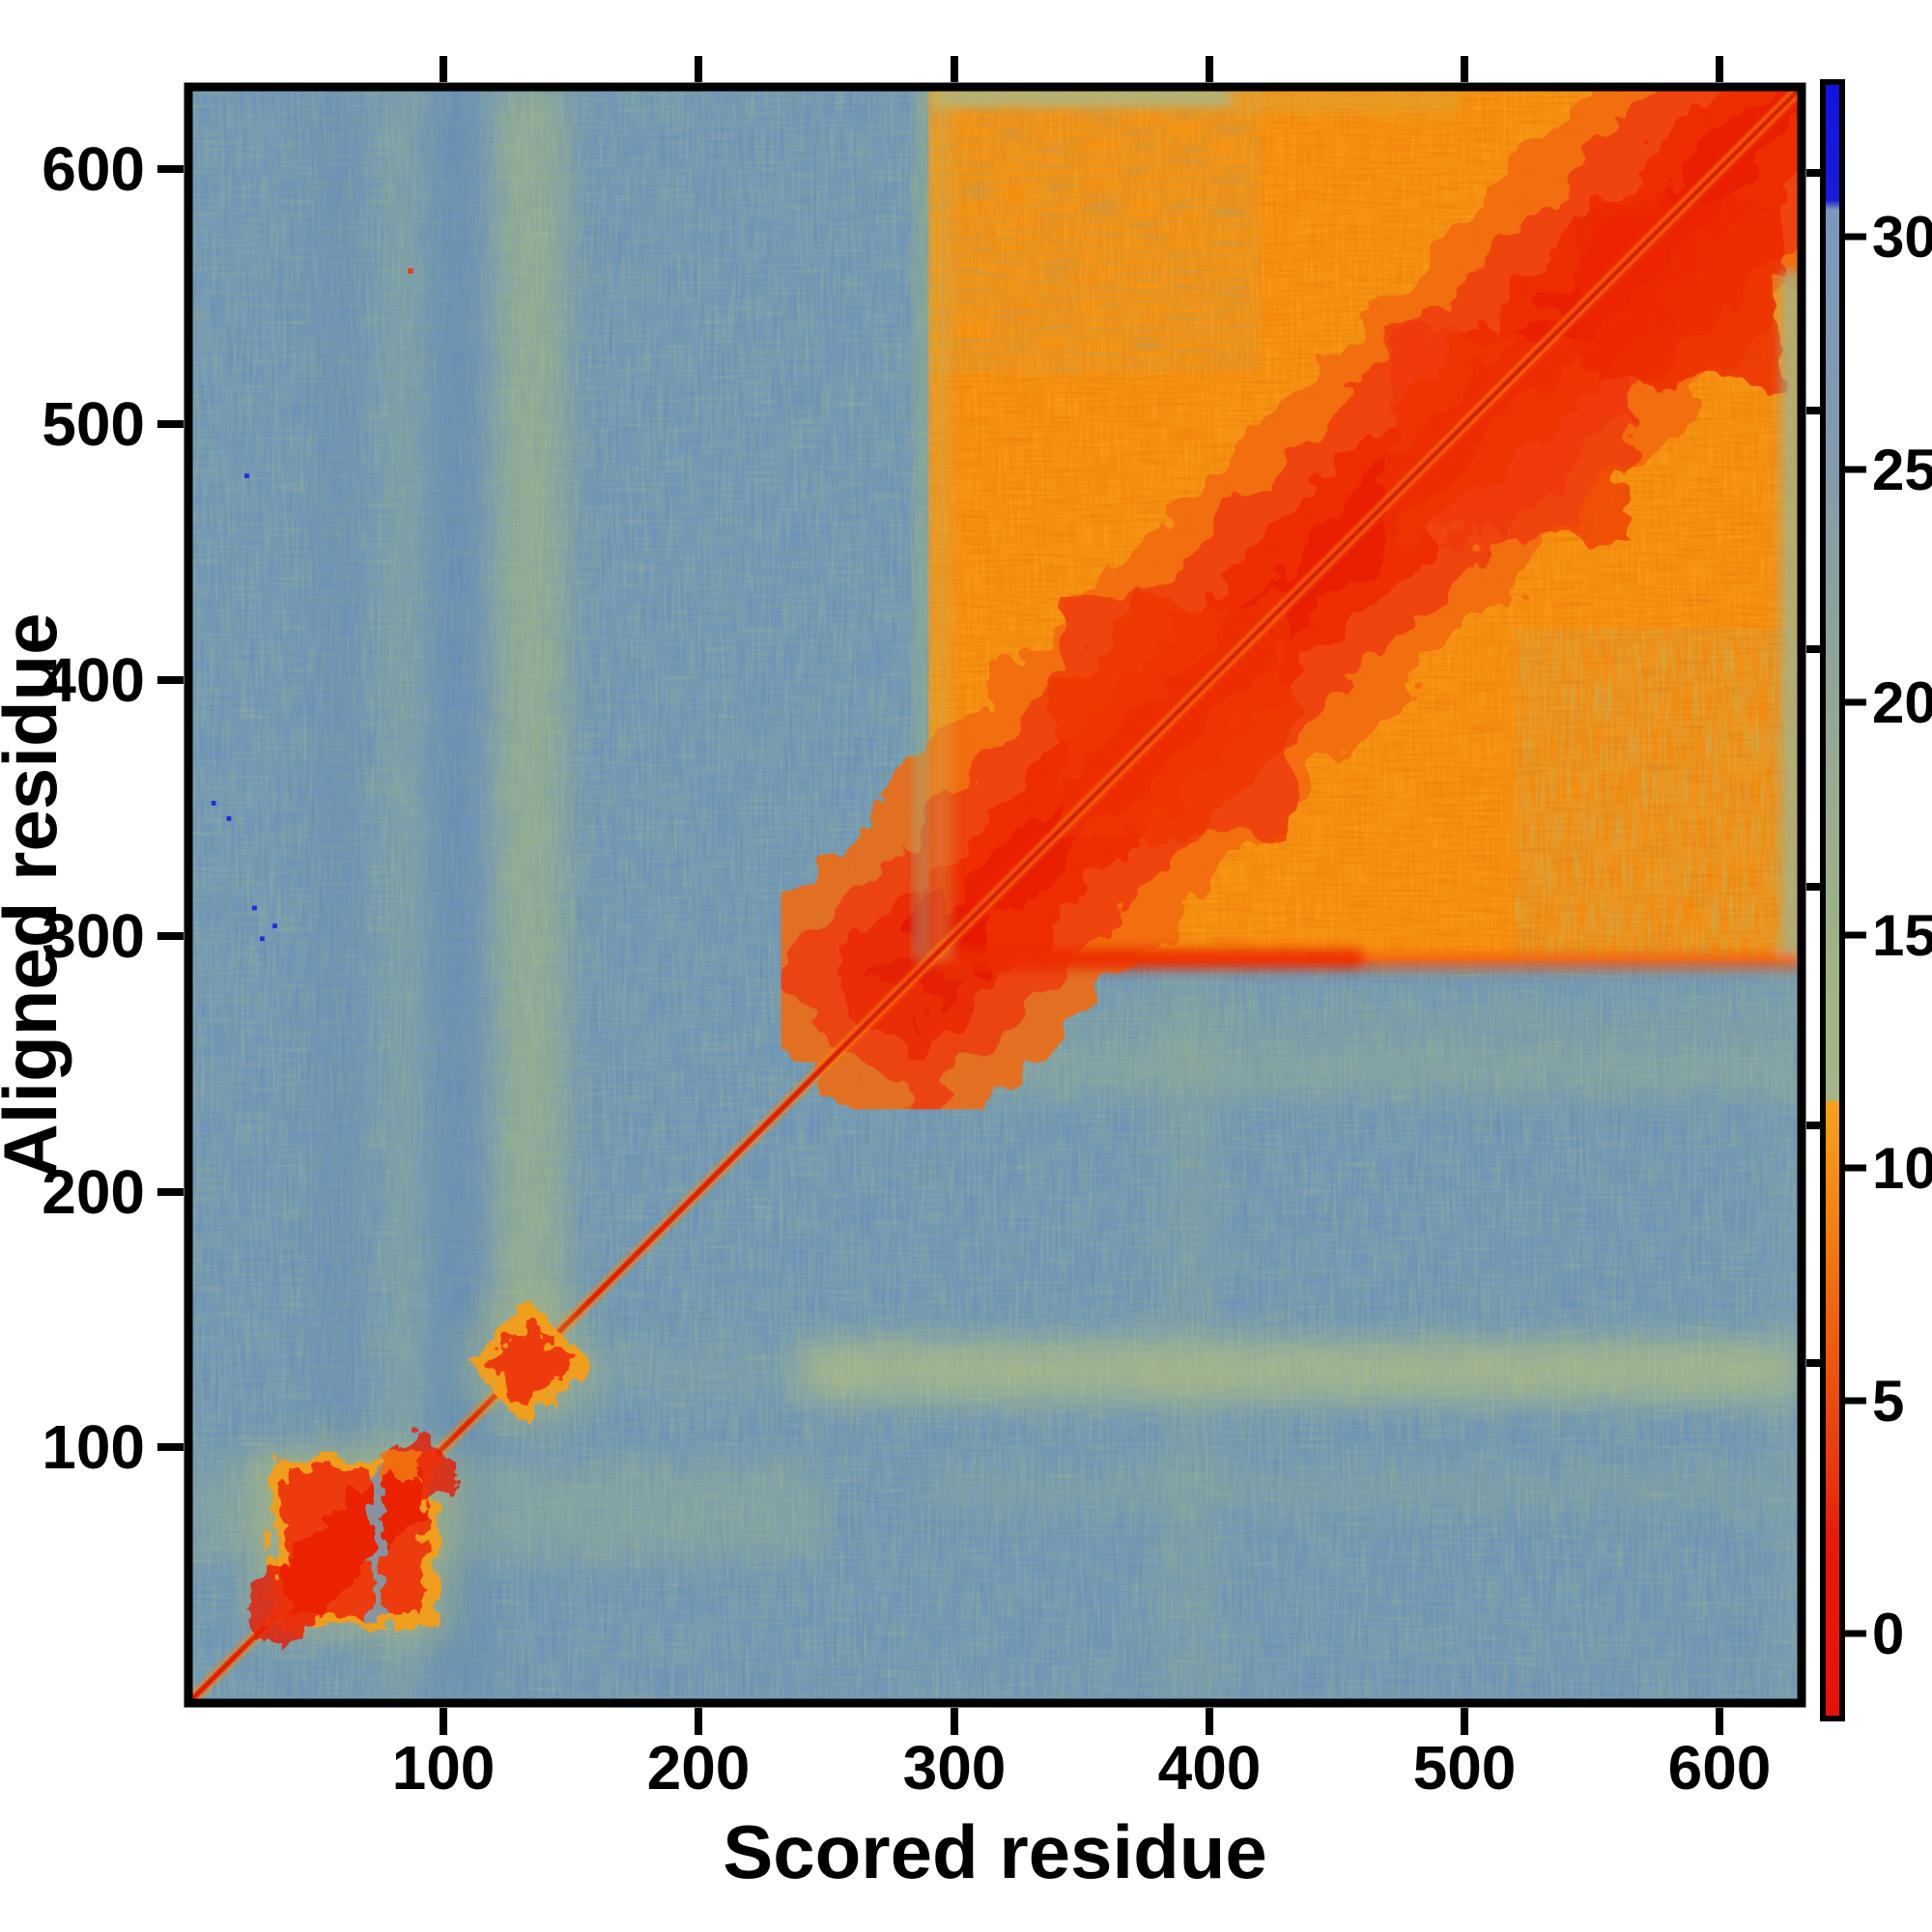 The image size is (1932, 1932). What do you see at coordinates (1902, 1168) in the screenshot?
I see `colorbar-tick-label: 10` at bounding box center [1902, 1168].